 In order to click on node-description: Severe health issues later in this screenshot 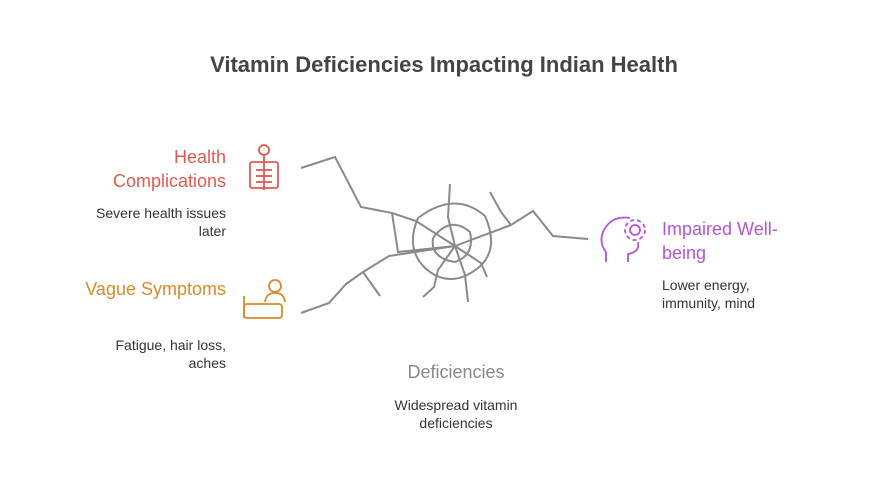, I will do `click(161, 222)`.